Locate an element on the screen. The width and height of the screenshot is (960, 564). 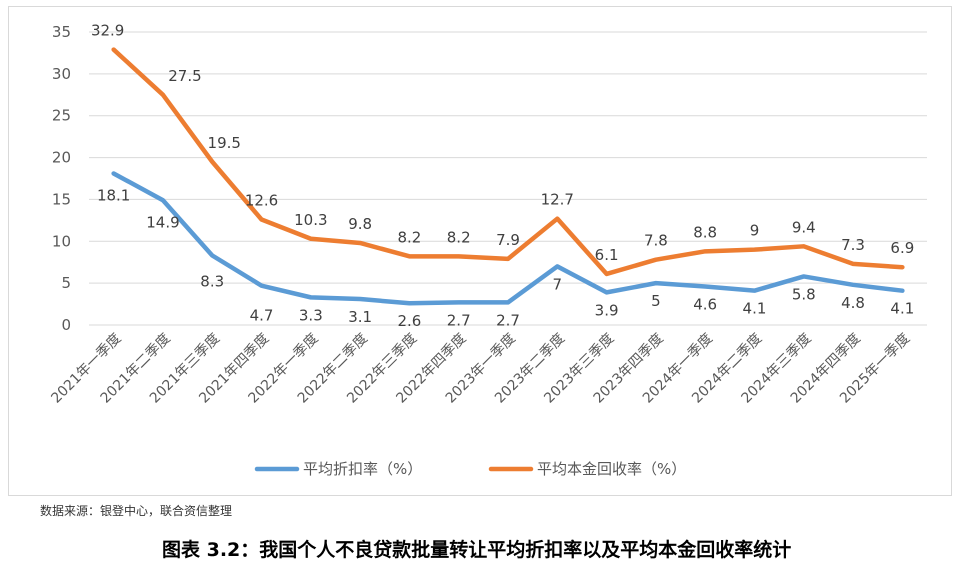
y-tick-label: 20 is located at coordinates (61, 158).